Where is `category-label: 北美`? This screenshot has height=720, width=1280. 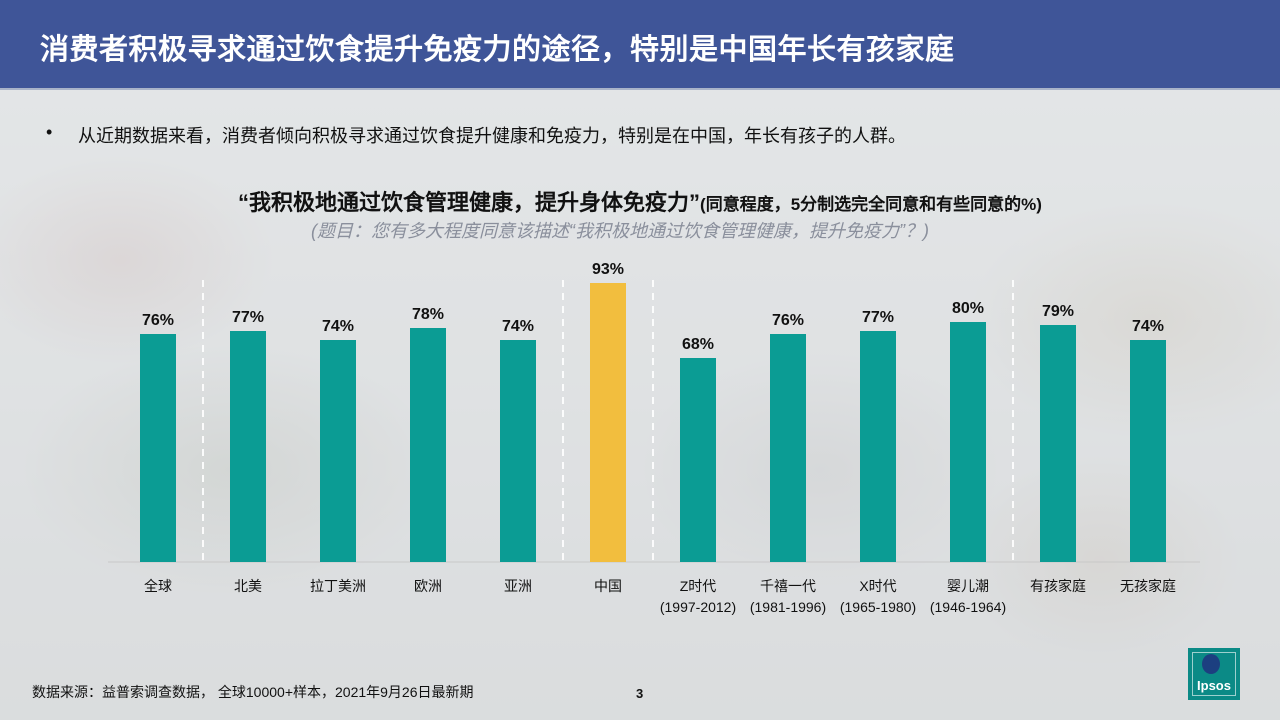 category-label: 北美 is located at coordinates (248, 586).